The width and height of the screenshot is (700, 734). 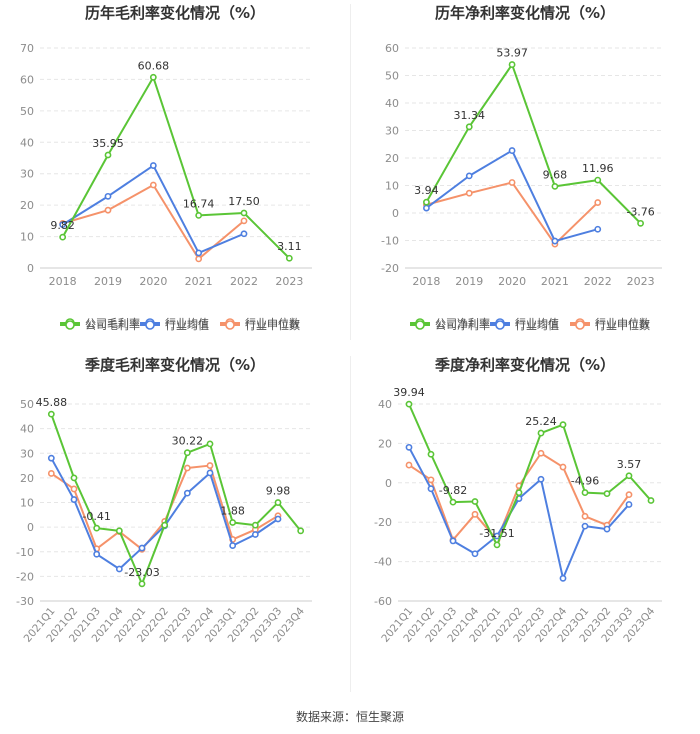 What do you see at coordinates (453, 490) in the screenshot?
I see `data-label: -9.82` at bounding box center [453, 490].